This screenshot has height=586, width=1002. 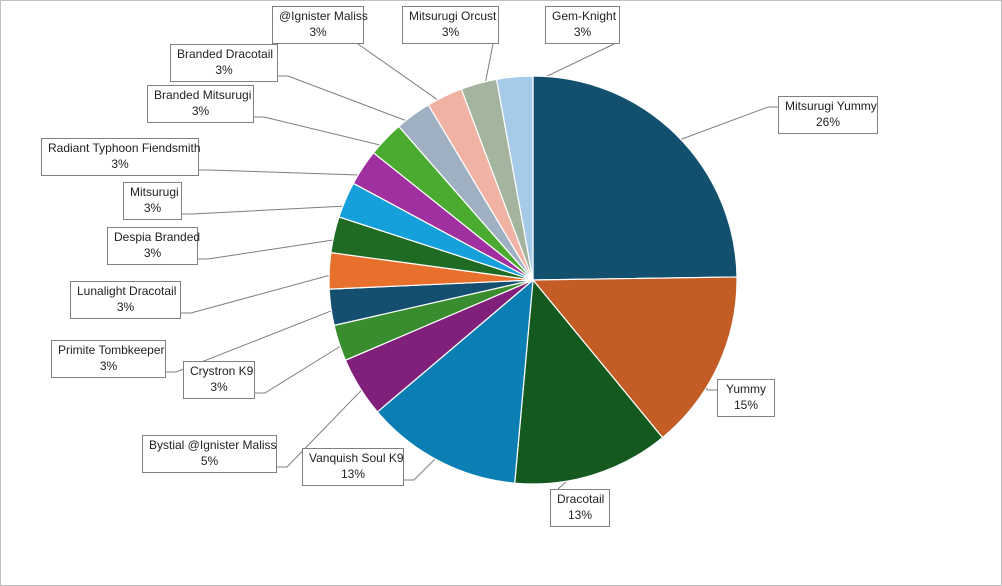 I want to click on leader-line-branded-mitsurugi, so click(x=325, y=133).